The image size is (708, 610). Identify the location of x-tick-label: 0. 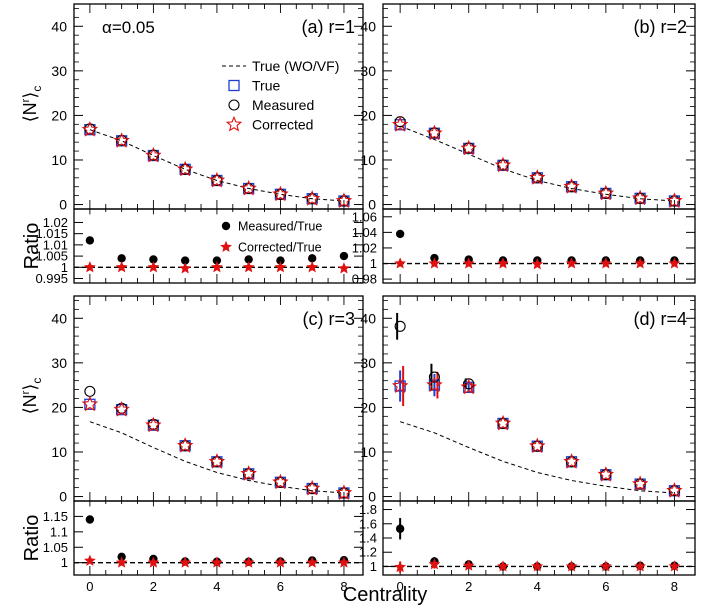
(89, 586).